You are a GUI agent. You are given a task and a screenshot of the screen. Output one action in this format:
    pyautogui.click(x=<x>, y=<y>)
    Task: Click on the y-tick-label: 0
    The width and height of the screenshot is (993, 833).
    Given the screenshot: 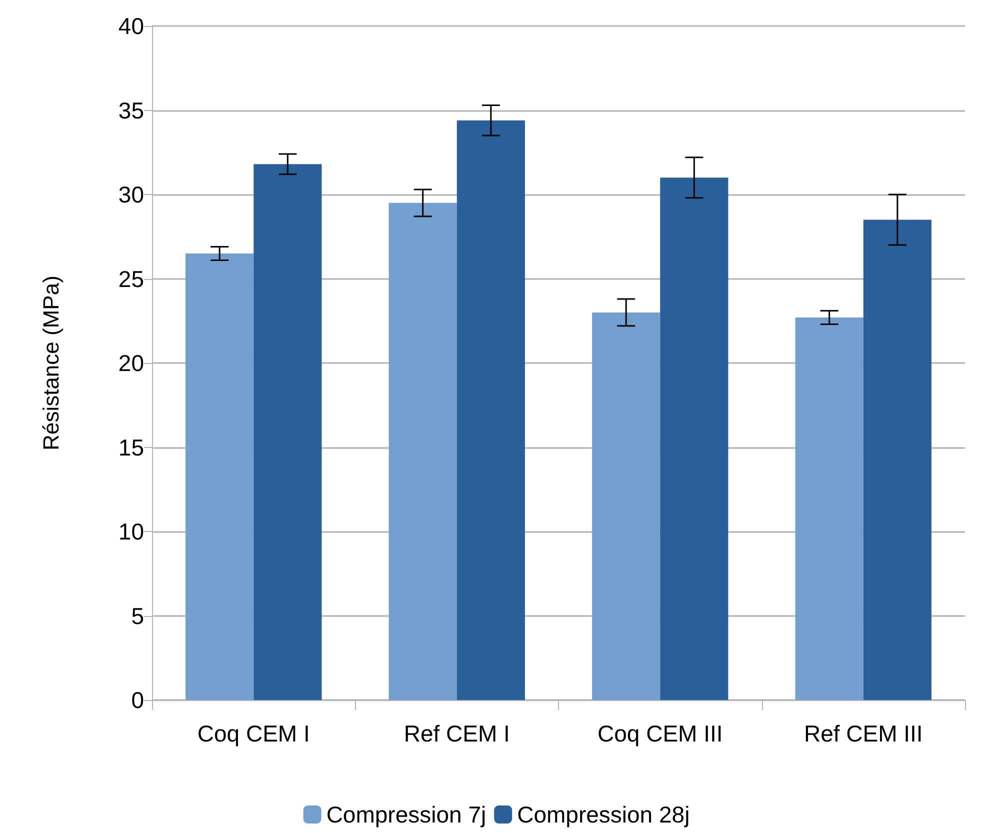 What is the action you would take?
    pyautogui.click(x=137, y=700)
    